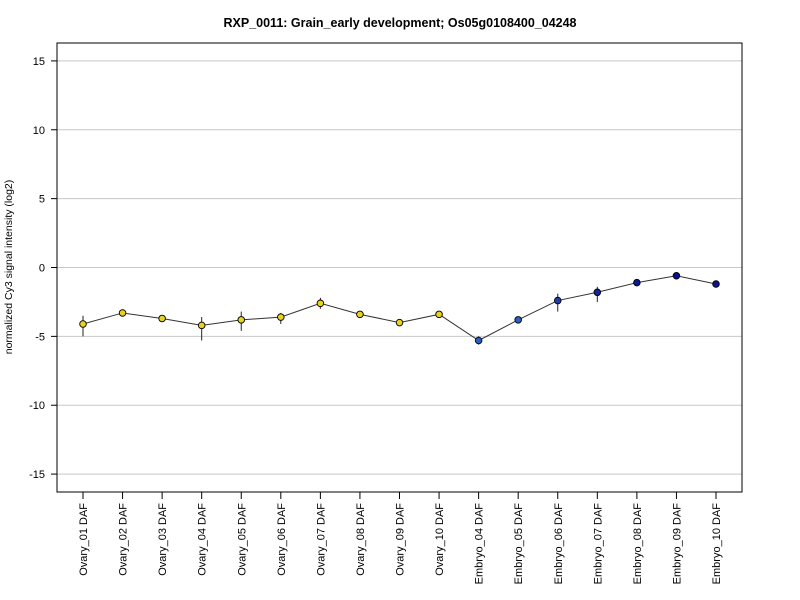 This screenshot has width=800, height=600. Describe the element at coordinates (242, 539) in the screenshot. I see `x-tick-label: Ovary_05 DAF` at that location.